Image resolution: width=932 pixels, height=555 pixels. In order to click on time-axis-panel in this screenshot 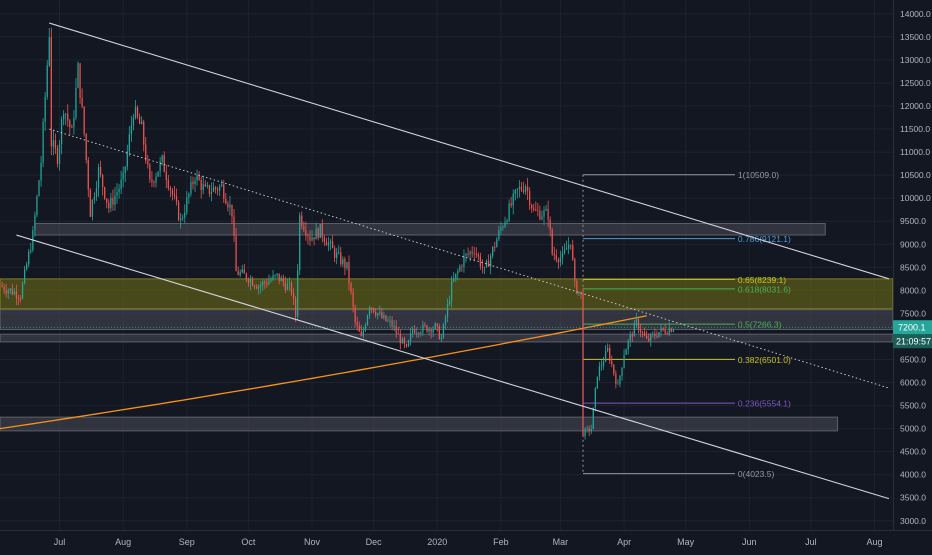, I will do `click(466, 540)`.